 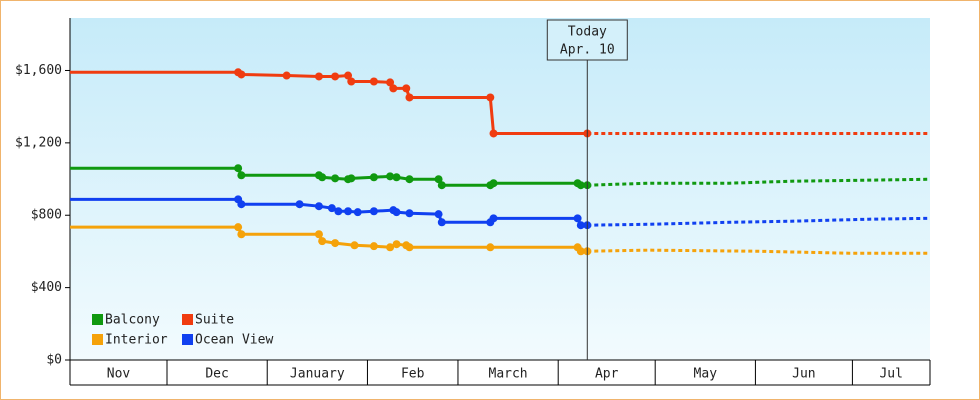 I want to click on x-tick-label: Jul, so click(x=890, y=374).